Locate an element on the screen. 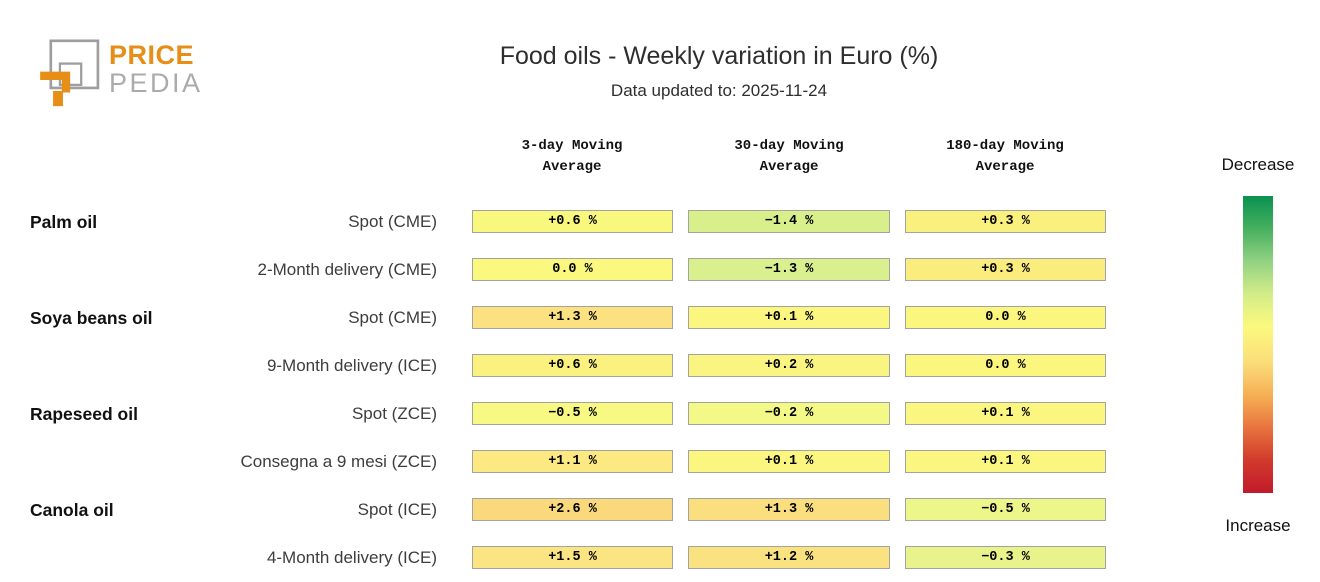  value-cell: +1.1 % is located at coordinates (572, 461).